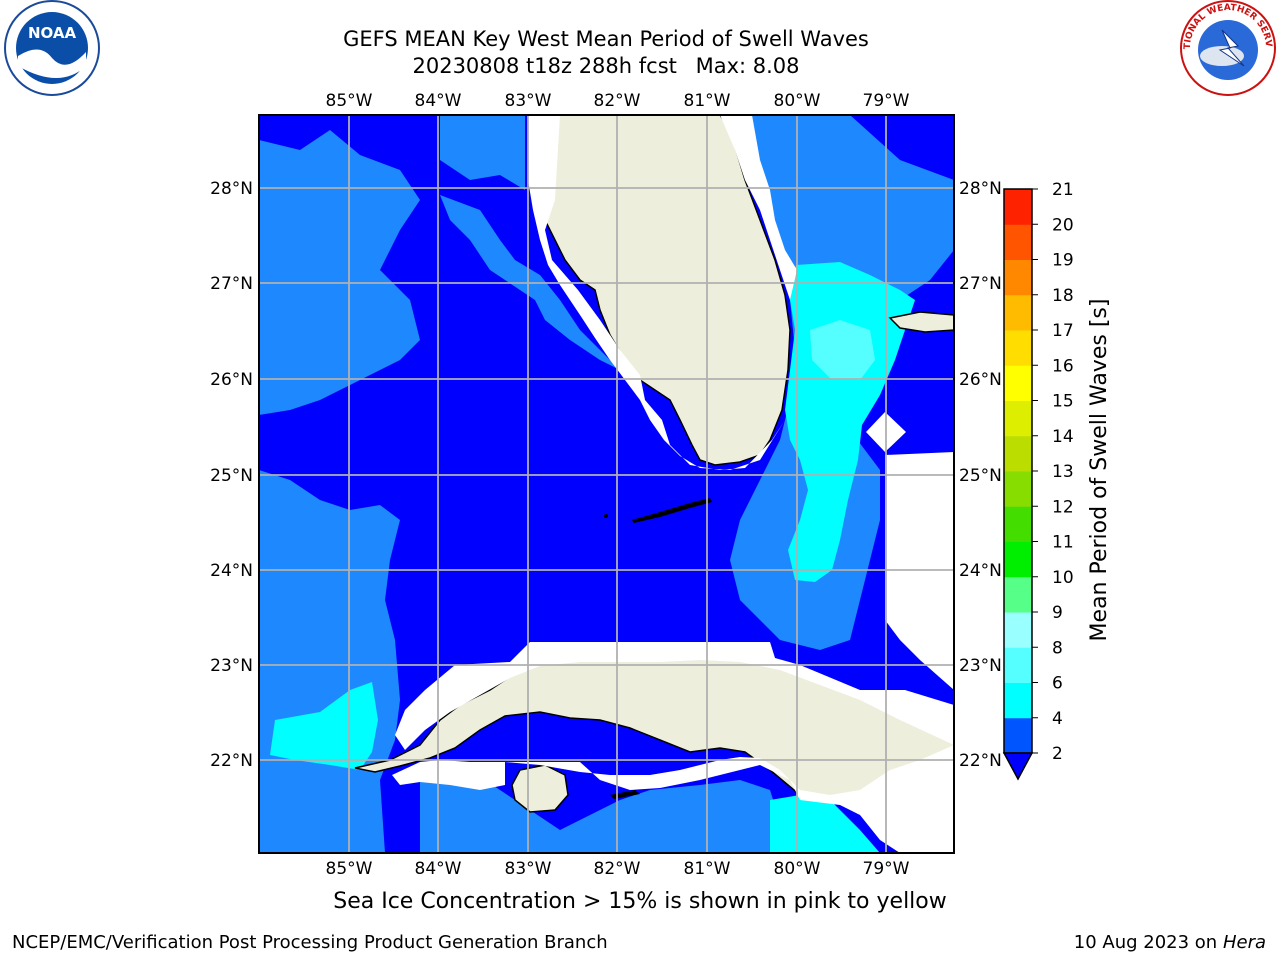  I want to click on lat-labels-right: 28°N 27°N 26°N 25°N 24°N 23°N 22°N, so click(980, 475).